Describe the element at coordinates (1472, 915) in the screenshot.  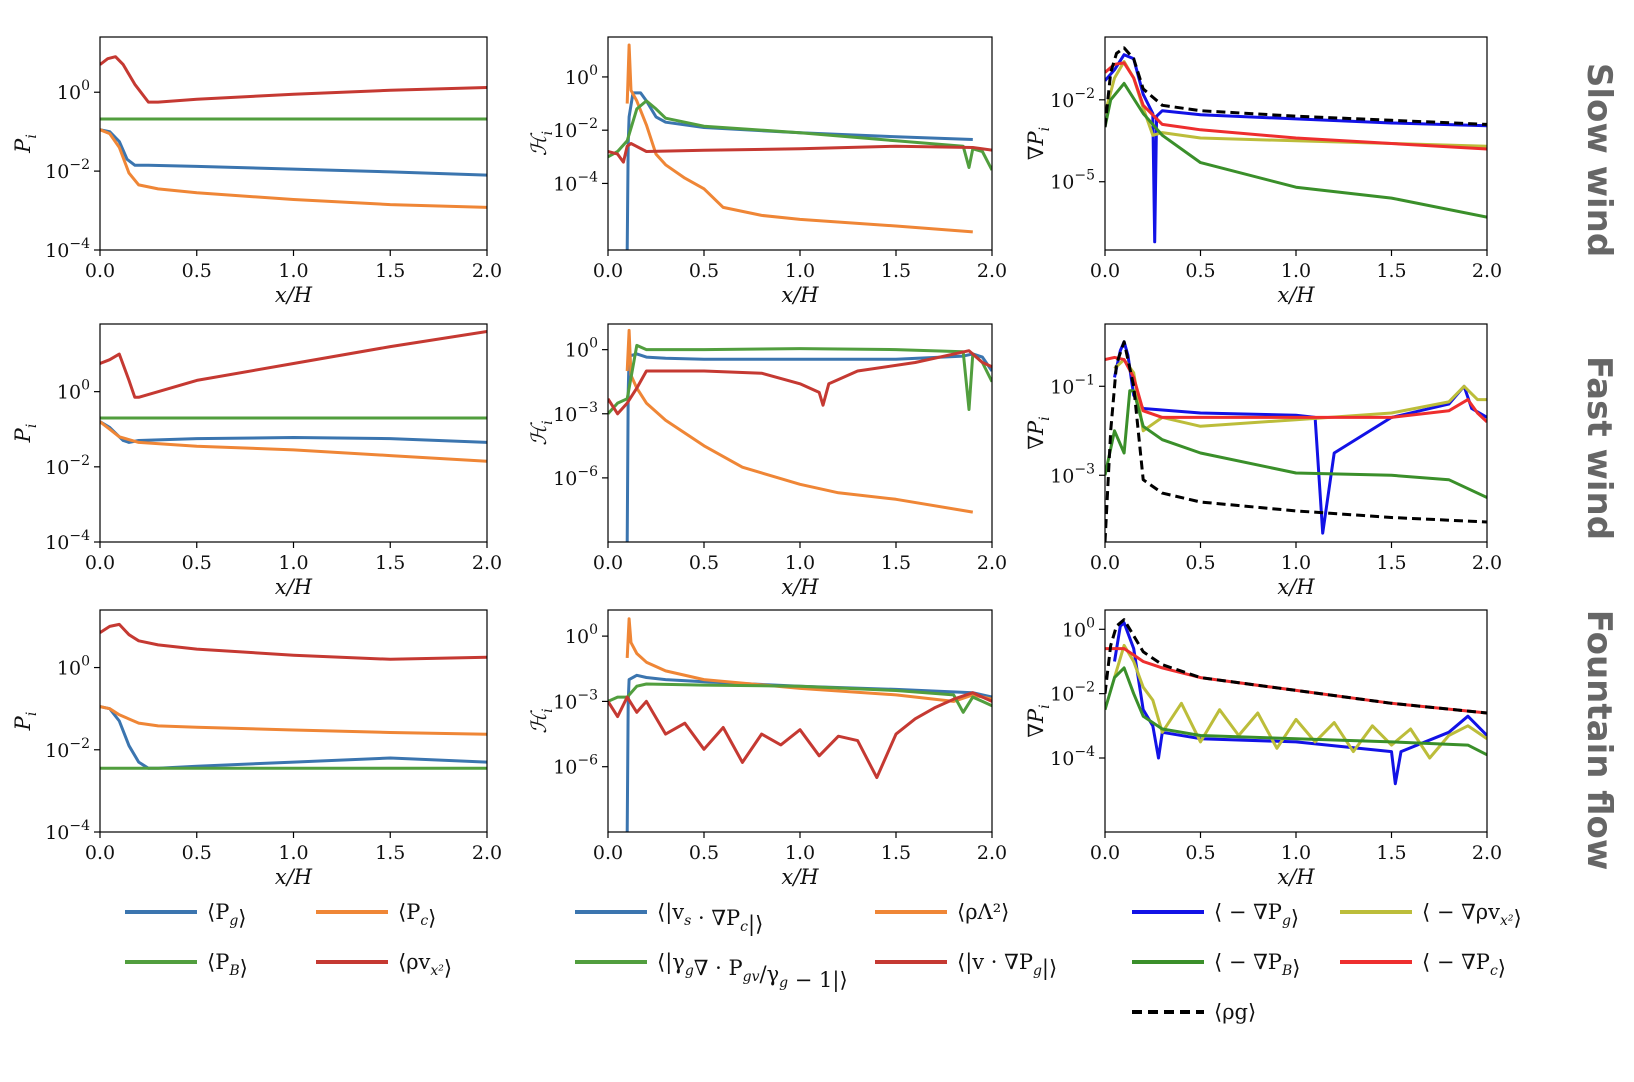
I see `legend-label: ⟨ − ∇ρvx²⟩` at that location.